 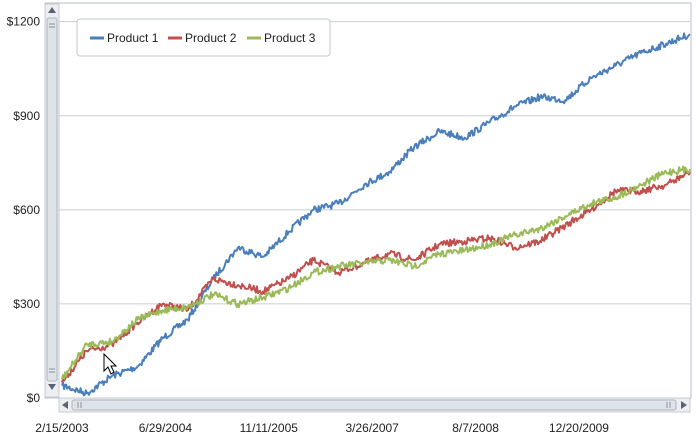 I want to click on x-tick-label: 3/26/2007, so click(x=372, y=428).